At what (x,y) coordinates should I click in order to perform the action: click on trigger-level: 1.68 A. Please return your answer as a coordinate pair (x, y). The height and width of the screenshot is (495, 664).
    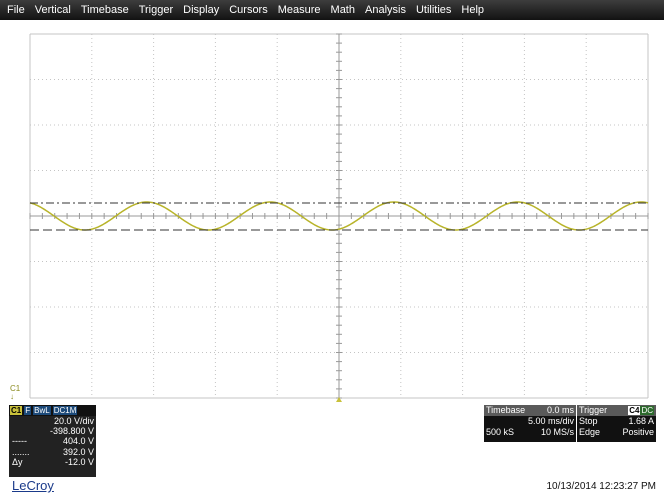
    Looking at the image, I should click on (641, 421).